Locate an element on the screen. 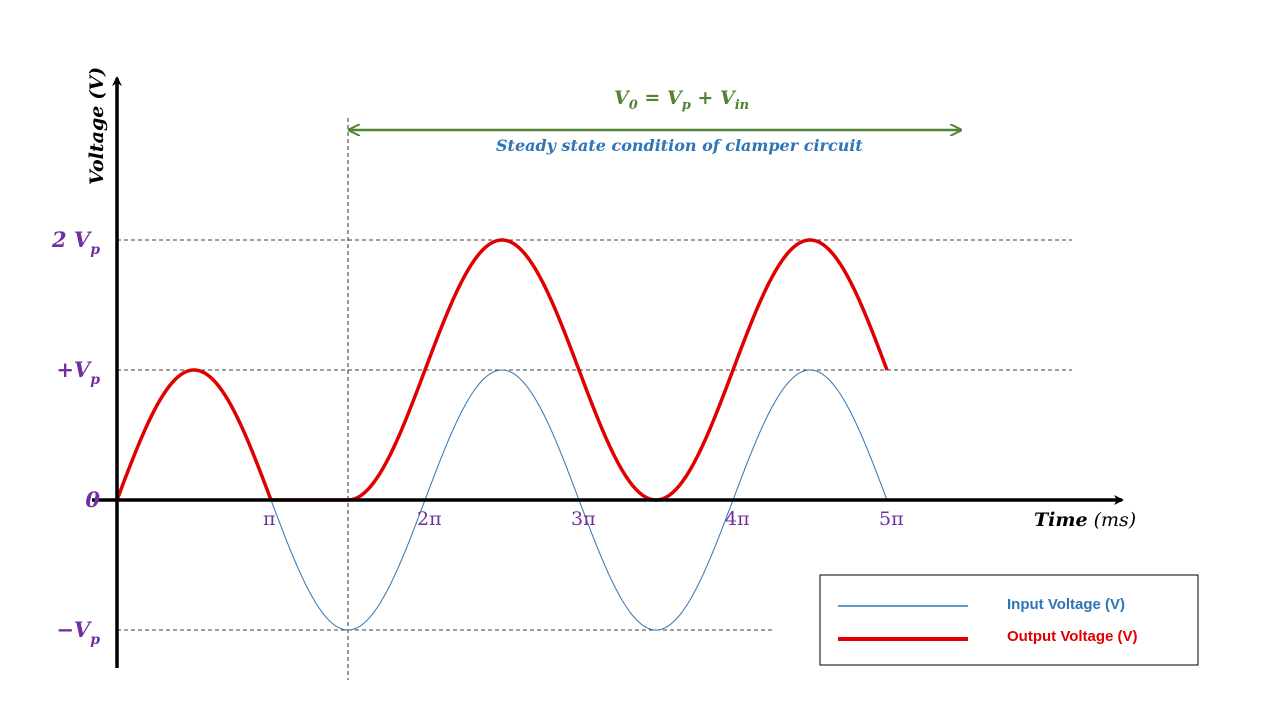 The width and height of the screenshot is (1280, 720). legend-label-output: Output Voltage (V) is located at coordinates (1072, 636).